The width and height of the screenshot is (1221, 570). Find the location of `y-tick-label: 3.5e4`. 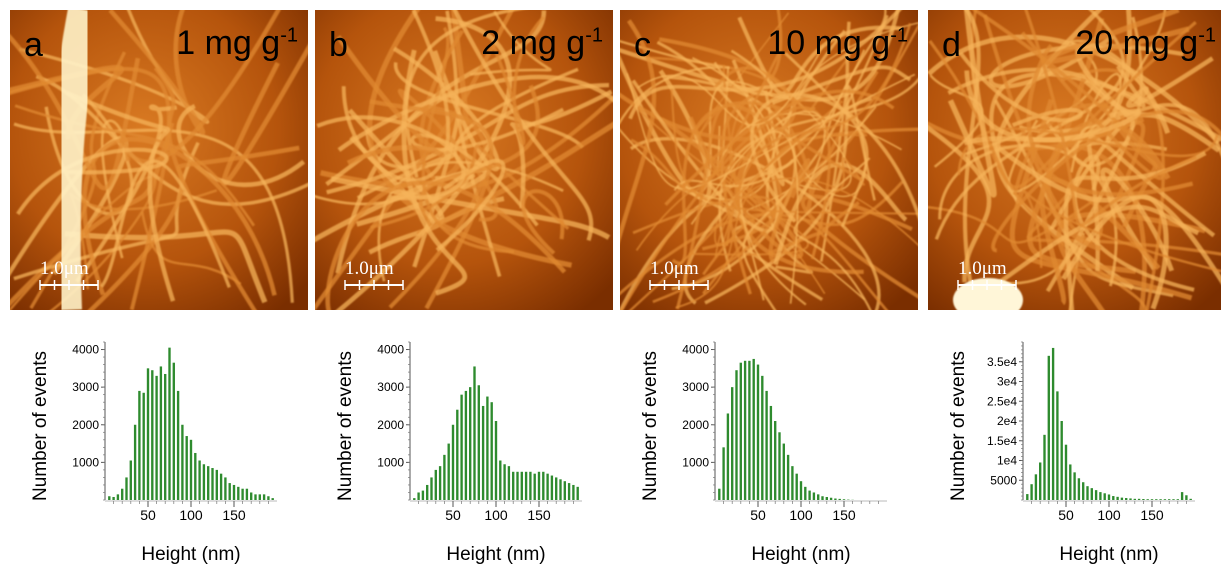

y-tick-label: 3.5e4 is located at coordinates (1002, 362).